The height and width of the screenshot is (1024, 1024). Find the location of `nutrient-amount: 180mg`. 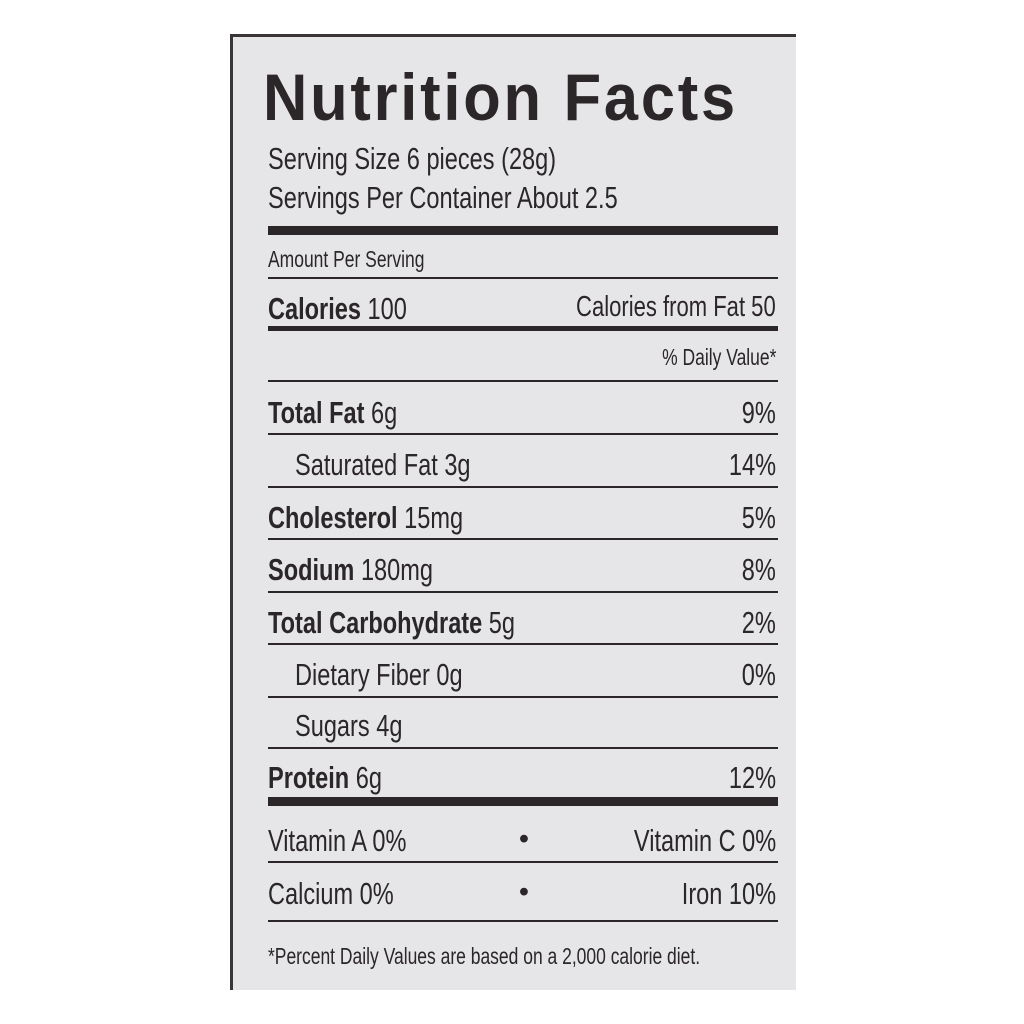

nutrient-amount: 180mg is located at coordinates (396, 569).